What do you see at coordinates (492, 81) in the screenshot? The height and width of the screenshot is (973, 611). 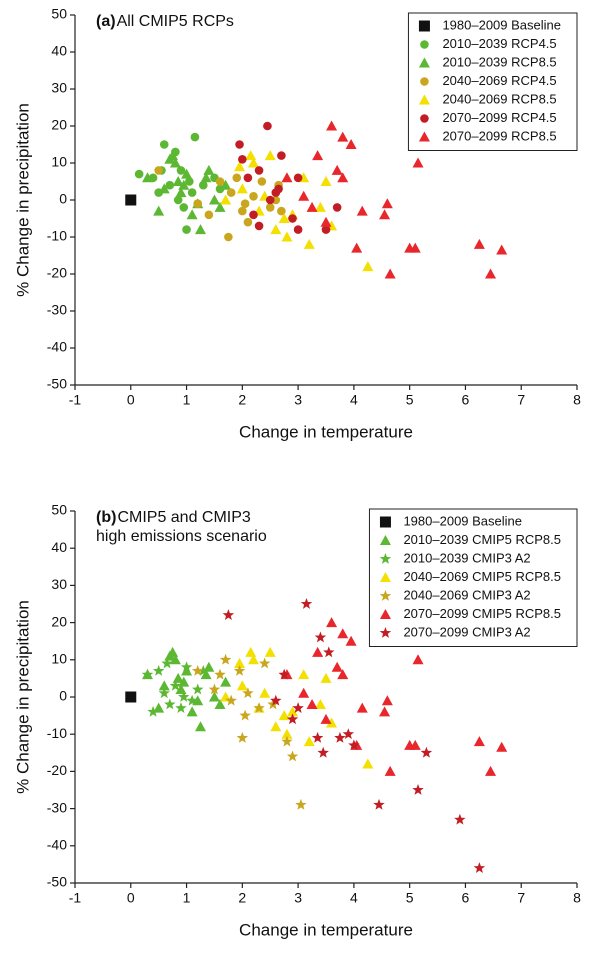 I see `legend-frame` at bounding box center [492, 81].